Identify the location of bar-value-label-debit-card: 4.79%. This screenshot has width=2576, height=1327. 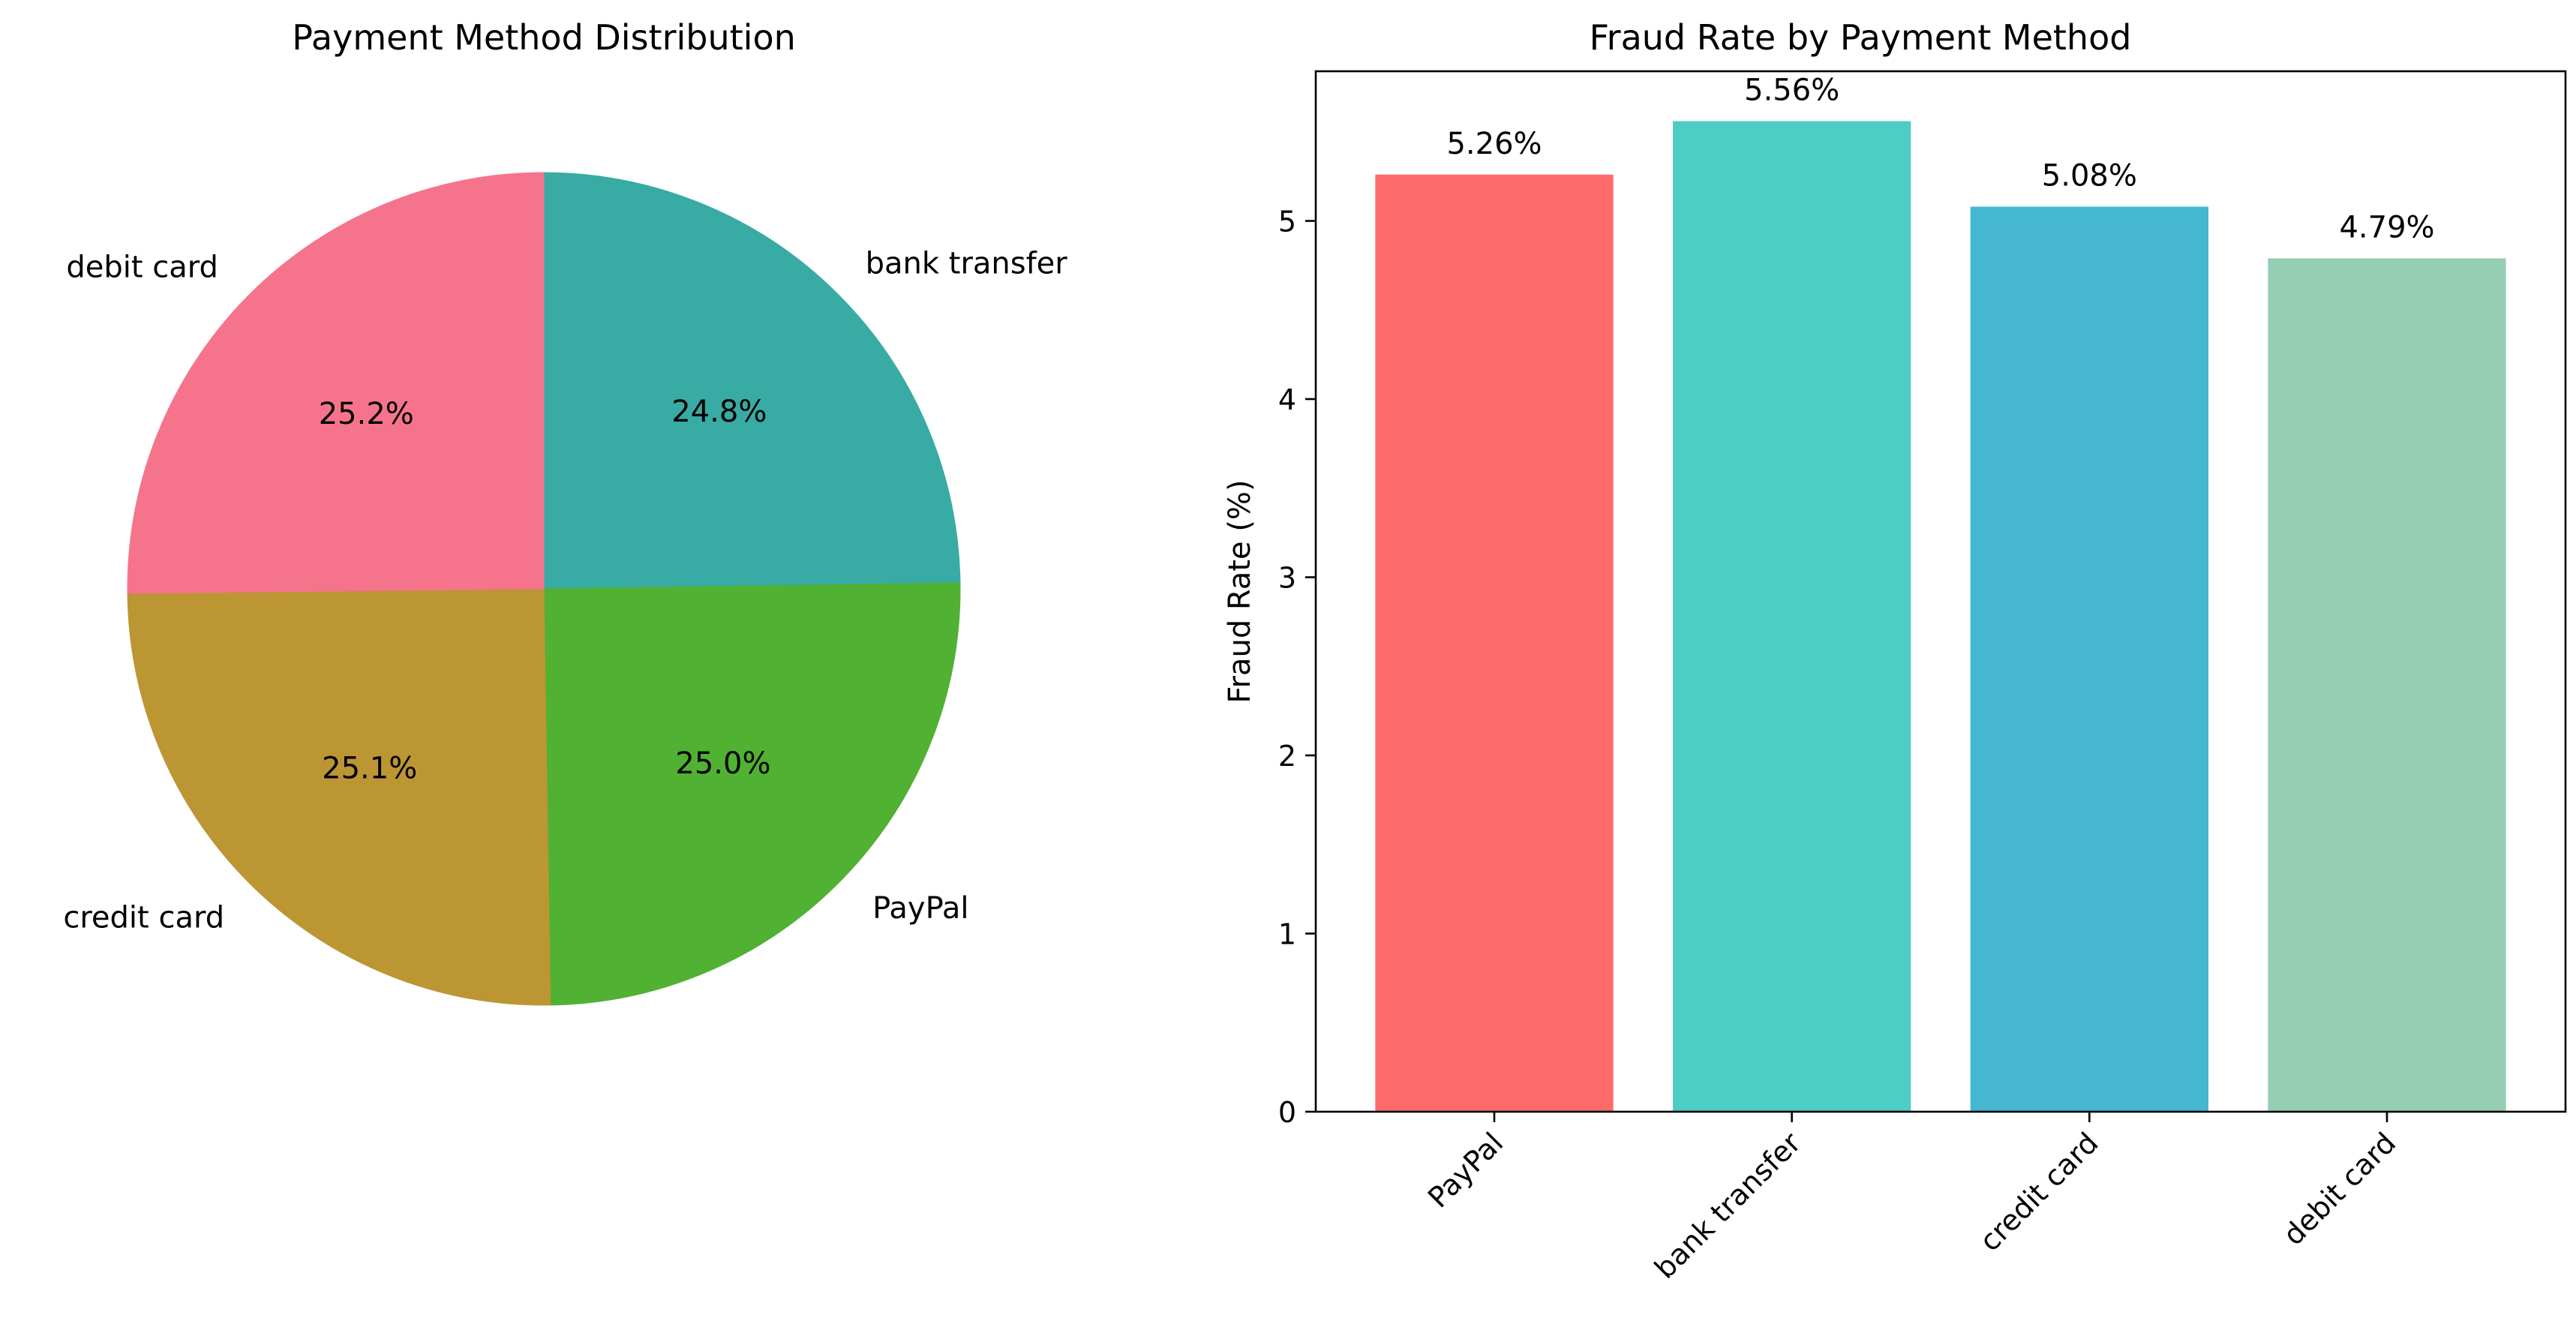
(2386, 228).